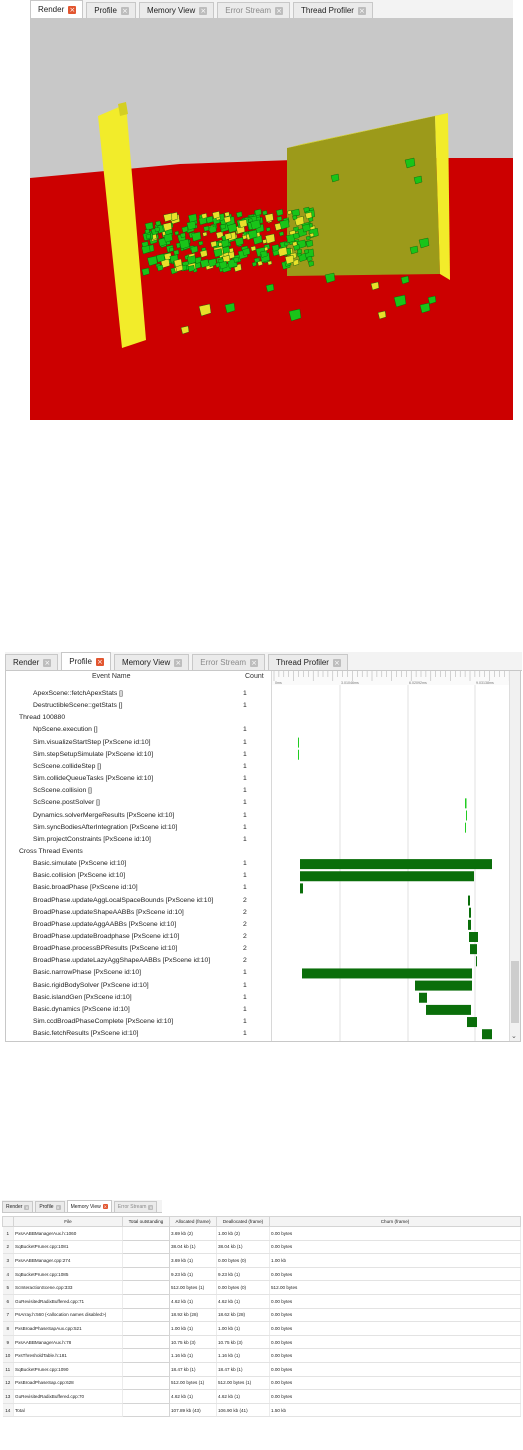 This screenshot has width=523, height=1450. I want to click on memory-tab-memory-view: Memory View ×, so click(89, 1206).